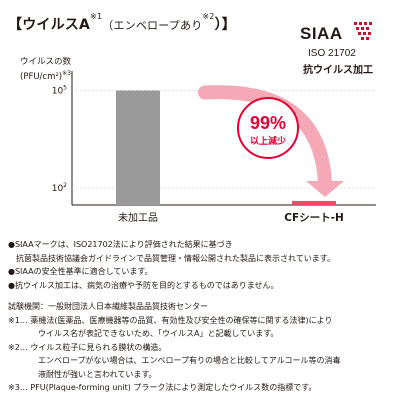 Image resolution: width=400 pixels, height=400 pixels. Describe the element at coordinates (96, 16) in the screenshot. I see `title-footnote-1: ※1` at that location.